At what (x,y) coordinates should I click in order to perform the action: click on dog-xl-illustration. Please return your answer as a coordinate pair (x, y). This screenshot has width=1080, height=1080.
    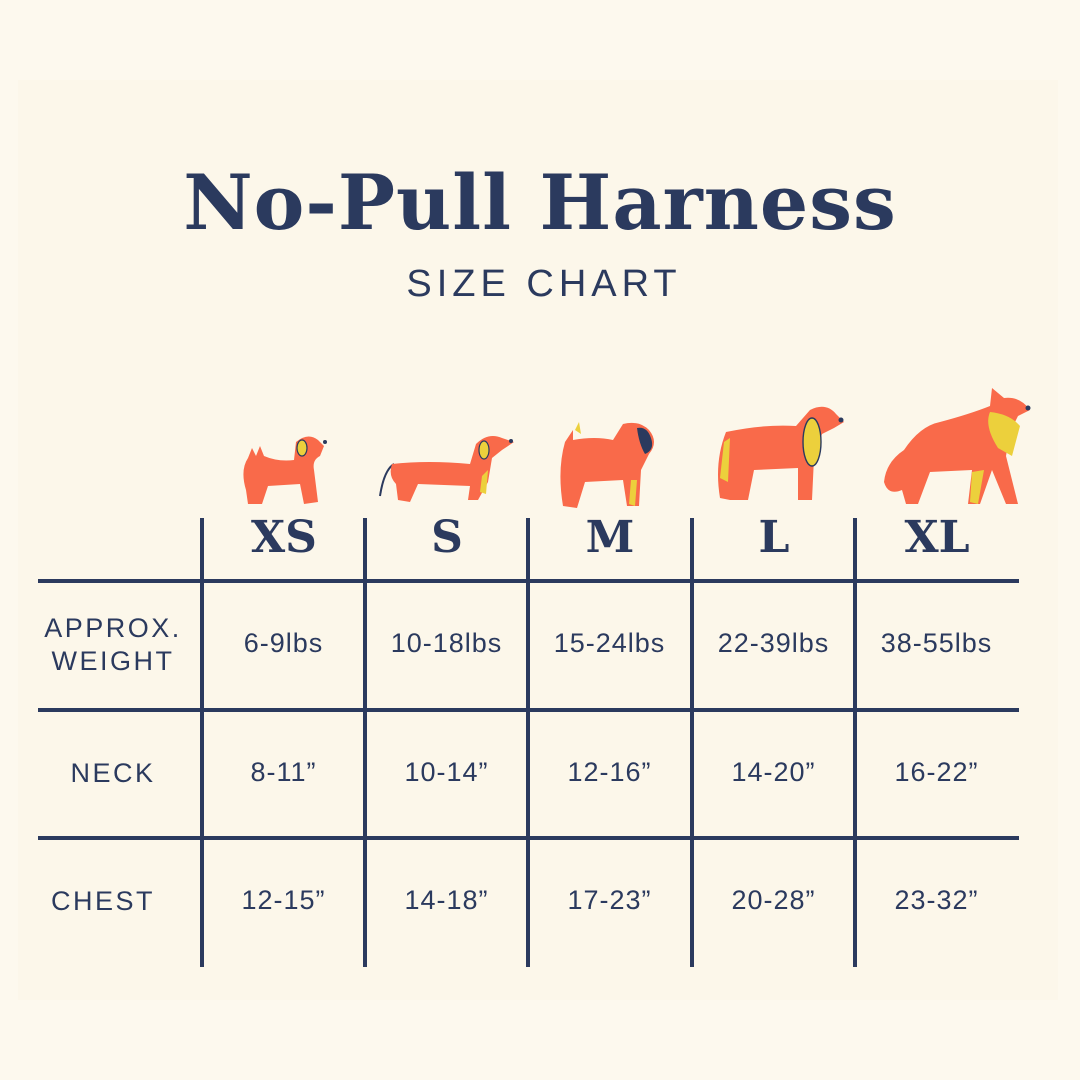
    Looking at the image, I should click on (957, 446).